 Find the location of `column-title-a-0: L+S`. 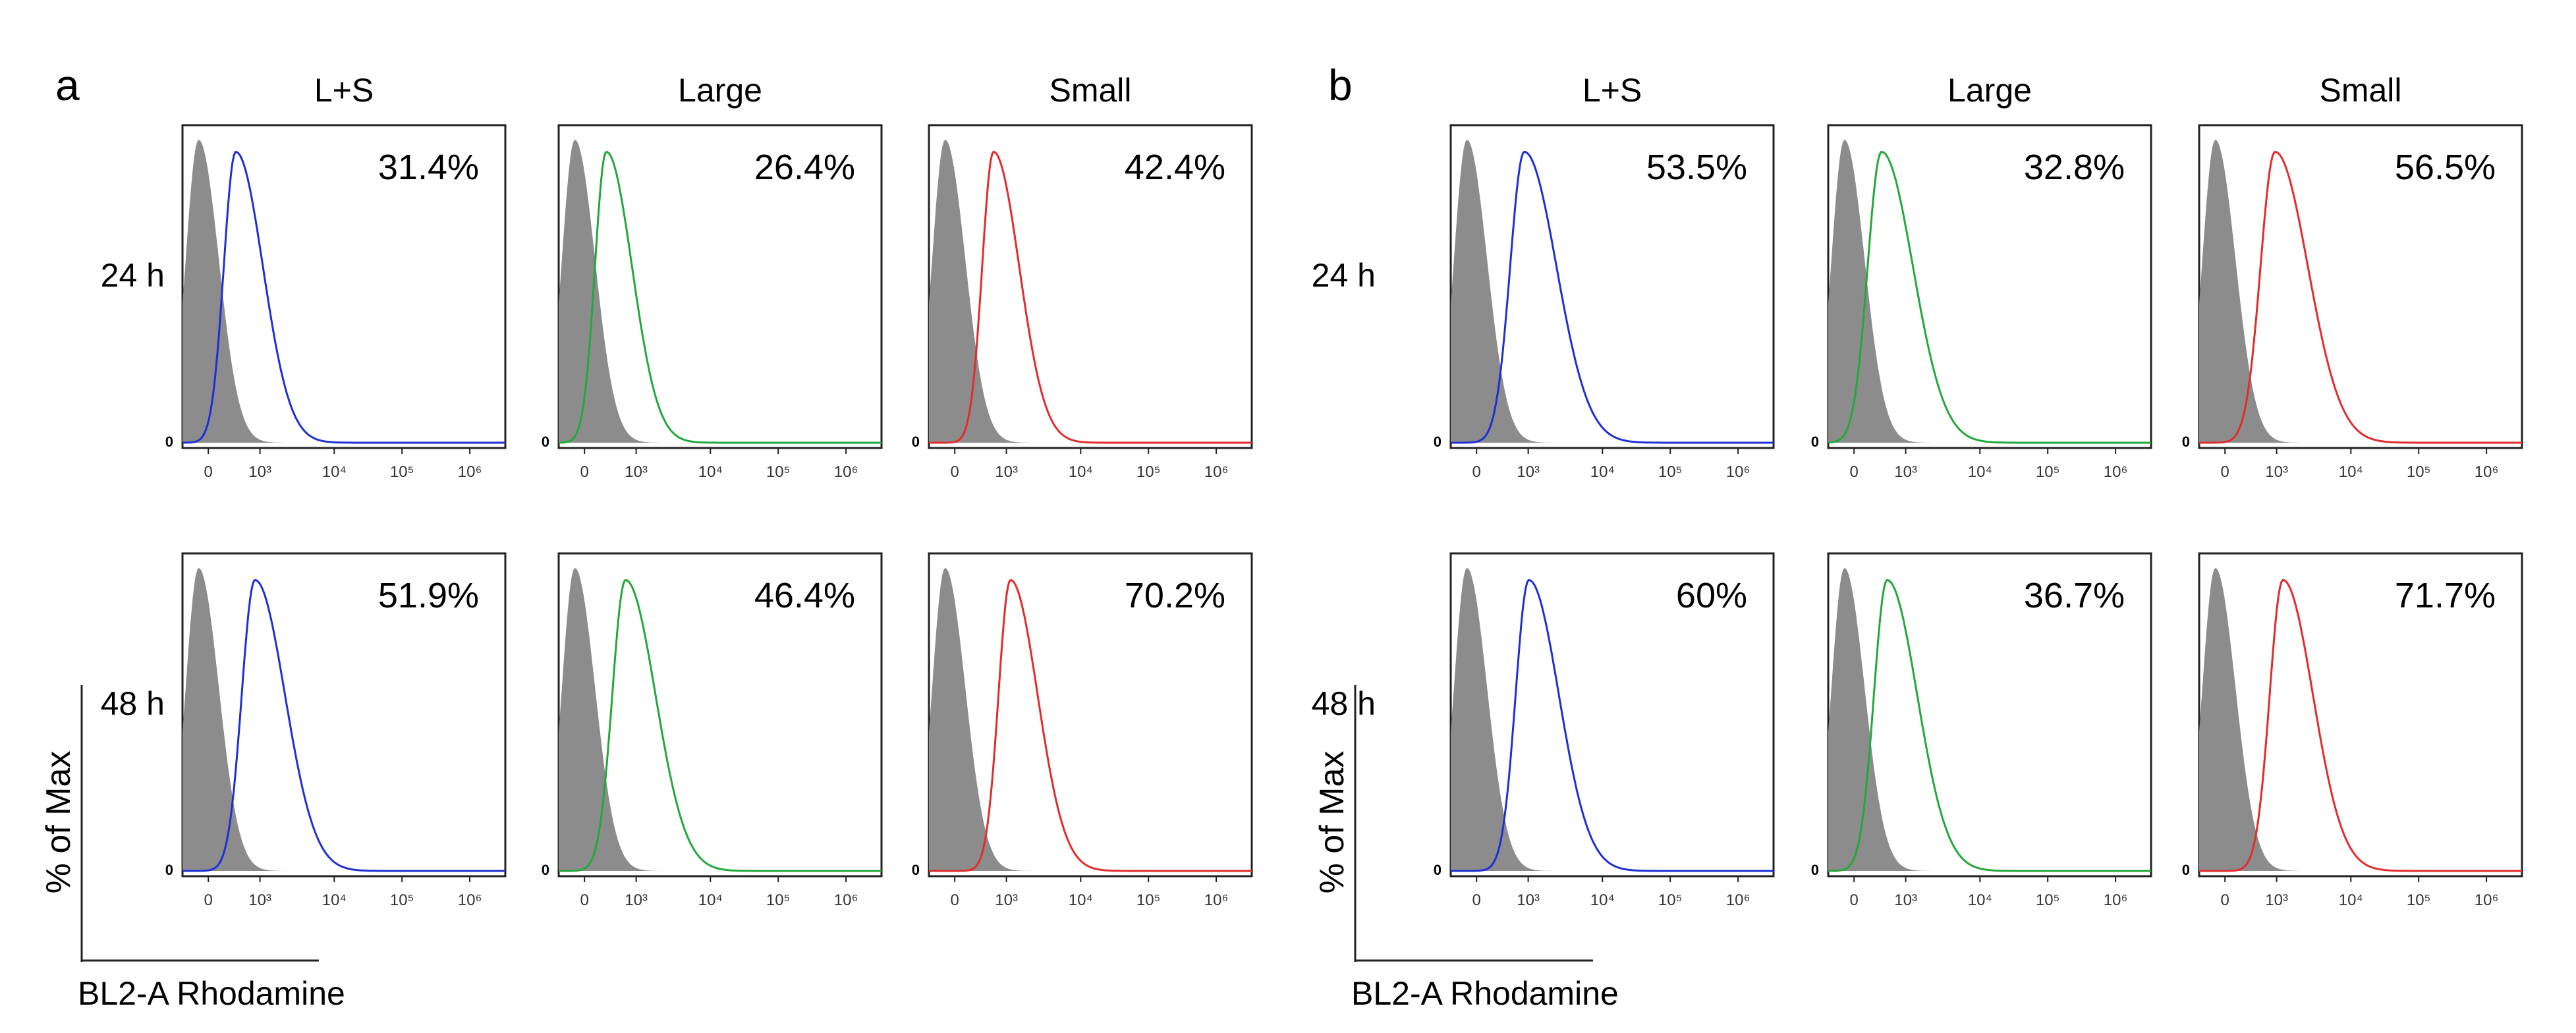

column-title-a-0: L+S is located at coordinates (344, 90).